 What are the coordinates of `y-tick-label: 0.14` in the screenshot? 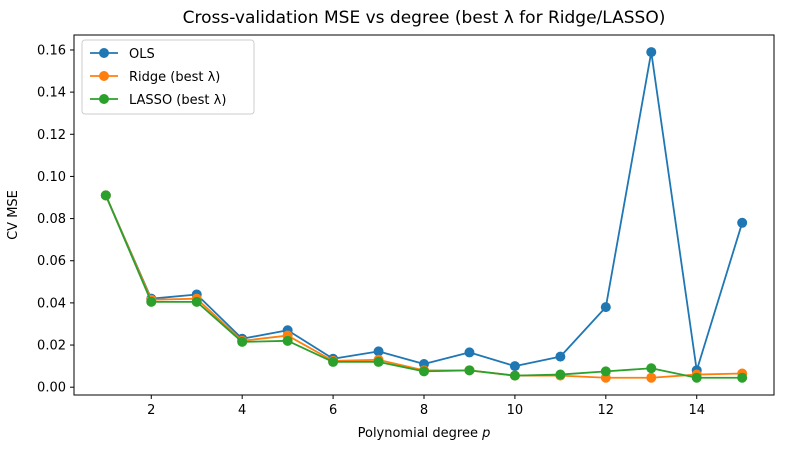 It's located at (51, 93).